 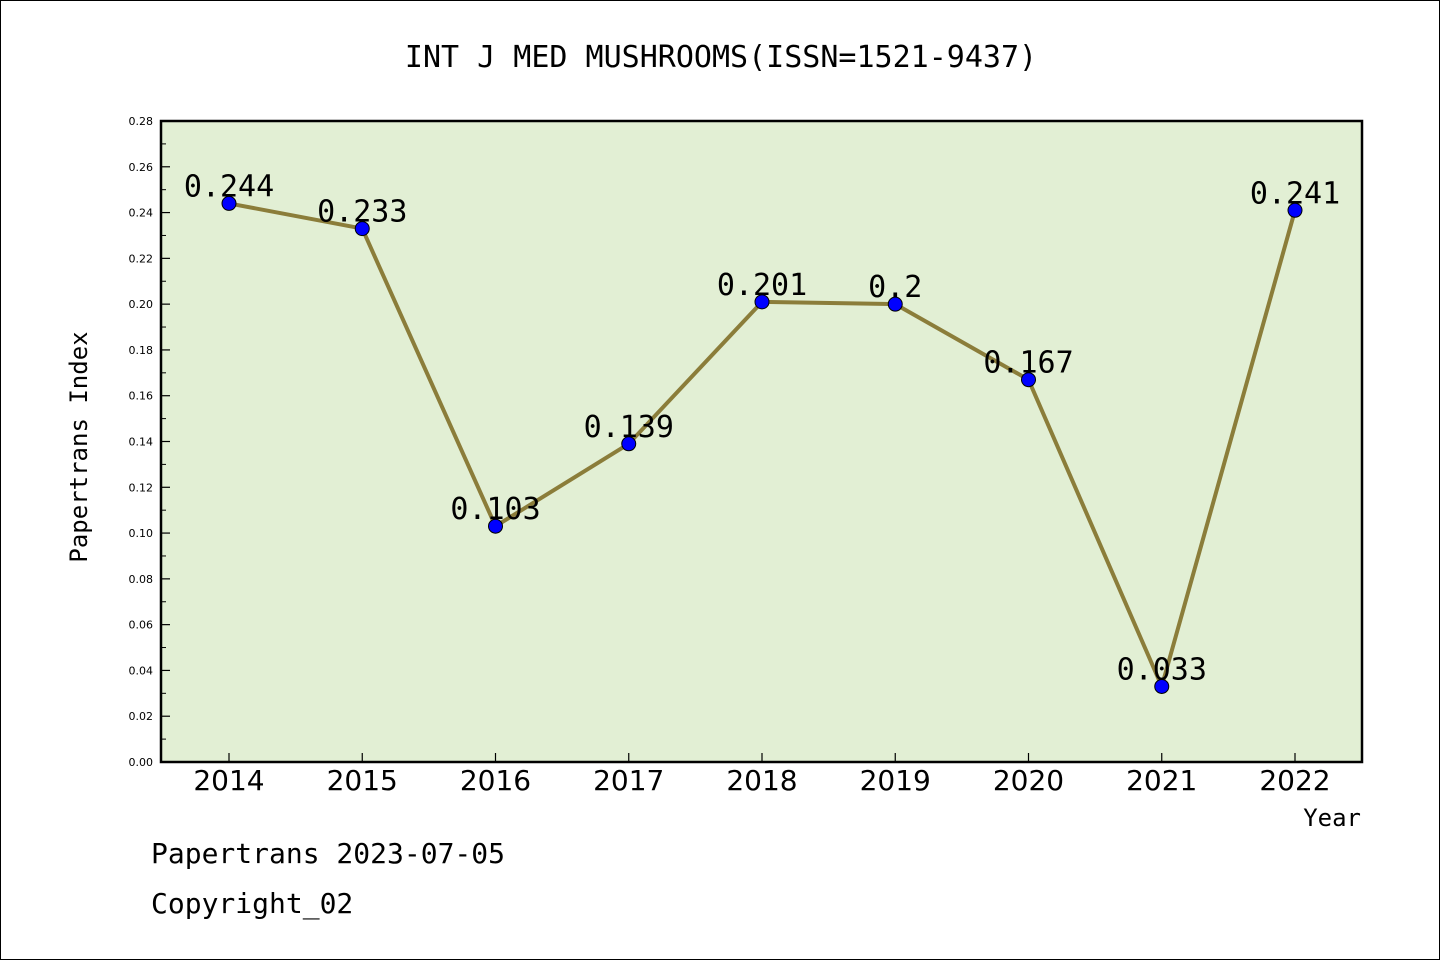 I want to click on y-tick-label: 0.24, so click(x=141, y=213).